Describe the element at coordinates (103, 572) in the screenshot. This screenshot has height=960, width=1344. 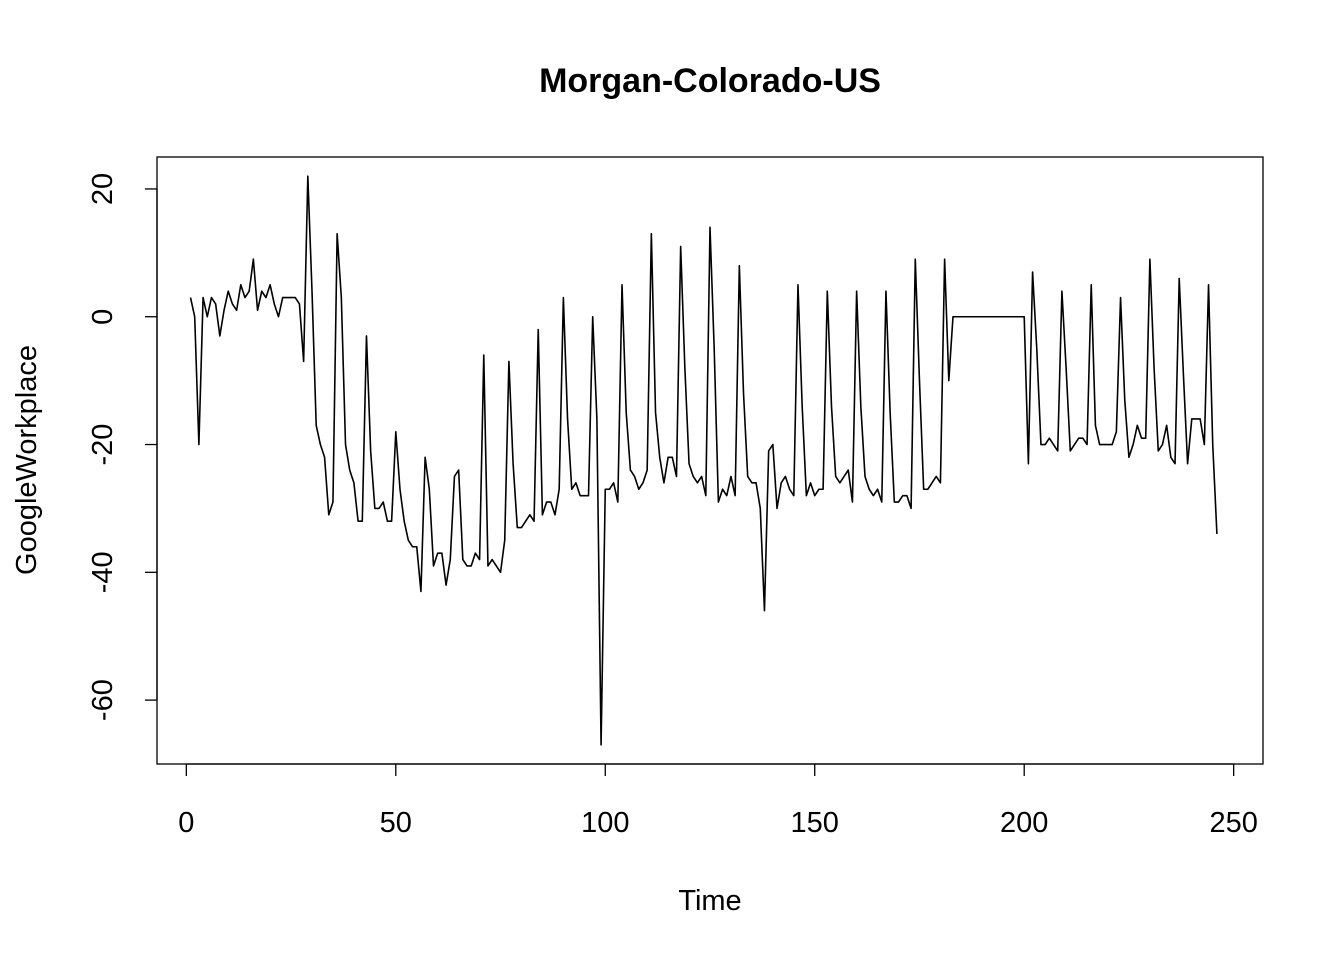
I see `y-tick-label: -40` at that location.